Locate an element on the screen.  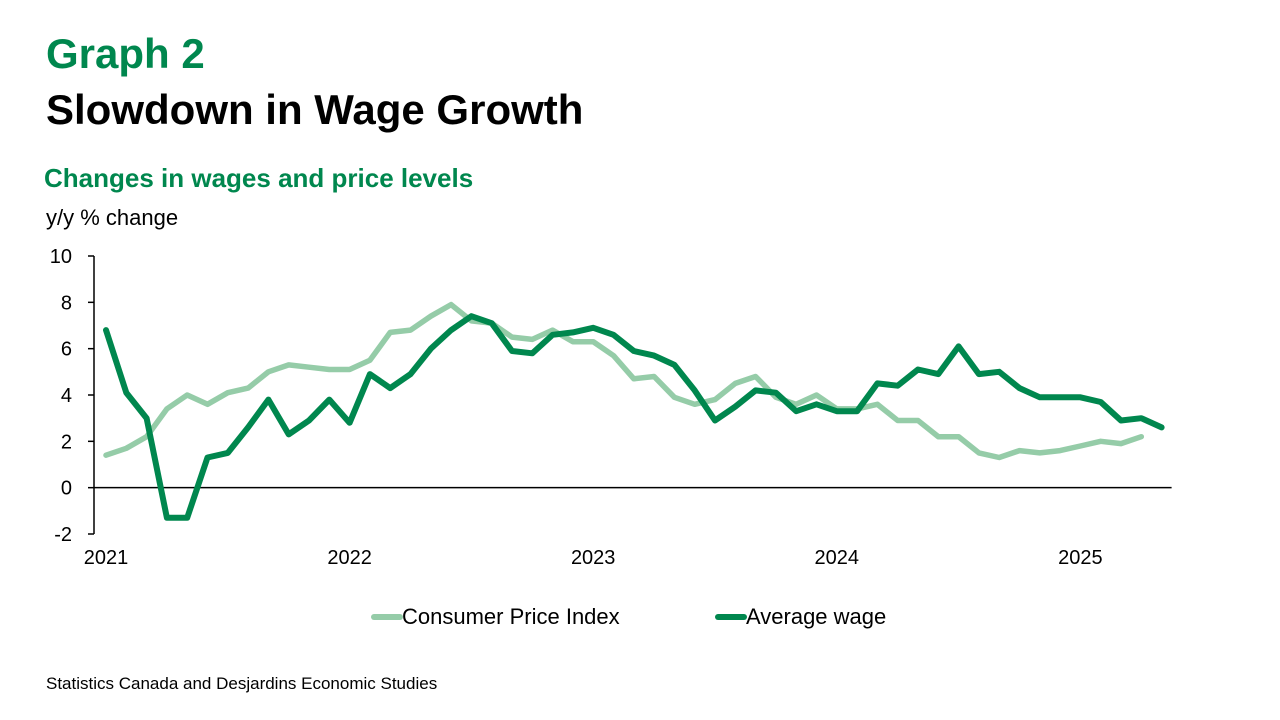
y-tick-label: 8 is located at coordinates (66, 303).